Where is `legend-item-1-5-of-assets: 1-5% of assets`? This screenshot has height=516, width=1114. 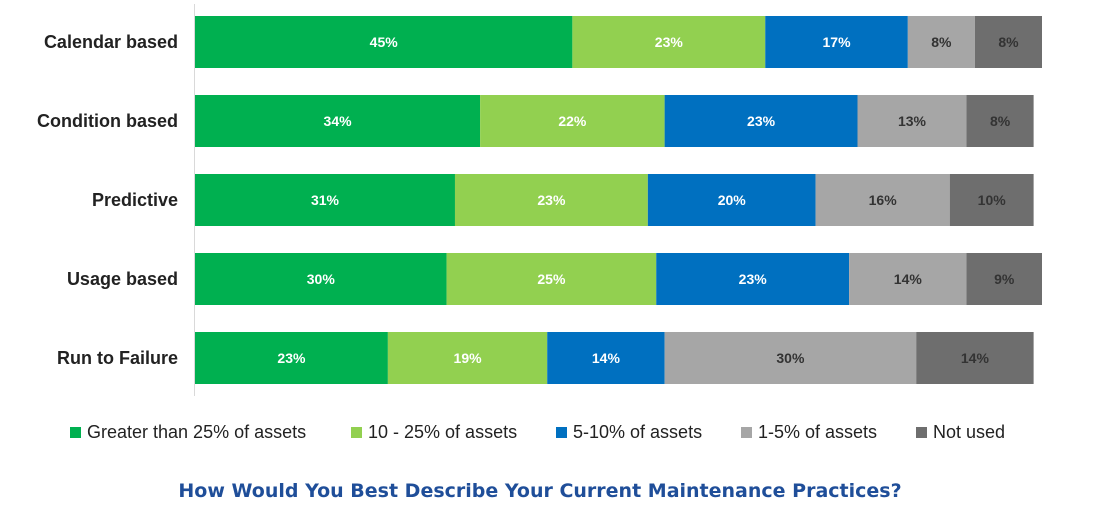 legend-item-1-5-of-assets: 1-5% of assets is located at coordinates (809, 432).